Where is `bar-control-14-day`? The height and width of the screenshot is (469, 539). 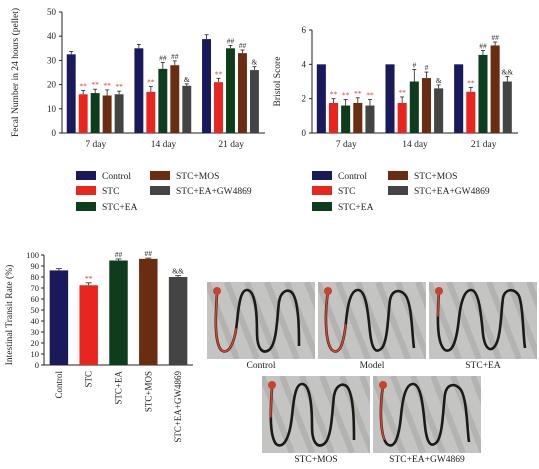
bar-control-14-day is located at coordinates (390, 98).